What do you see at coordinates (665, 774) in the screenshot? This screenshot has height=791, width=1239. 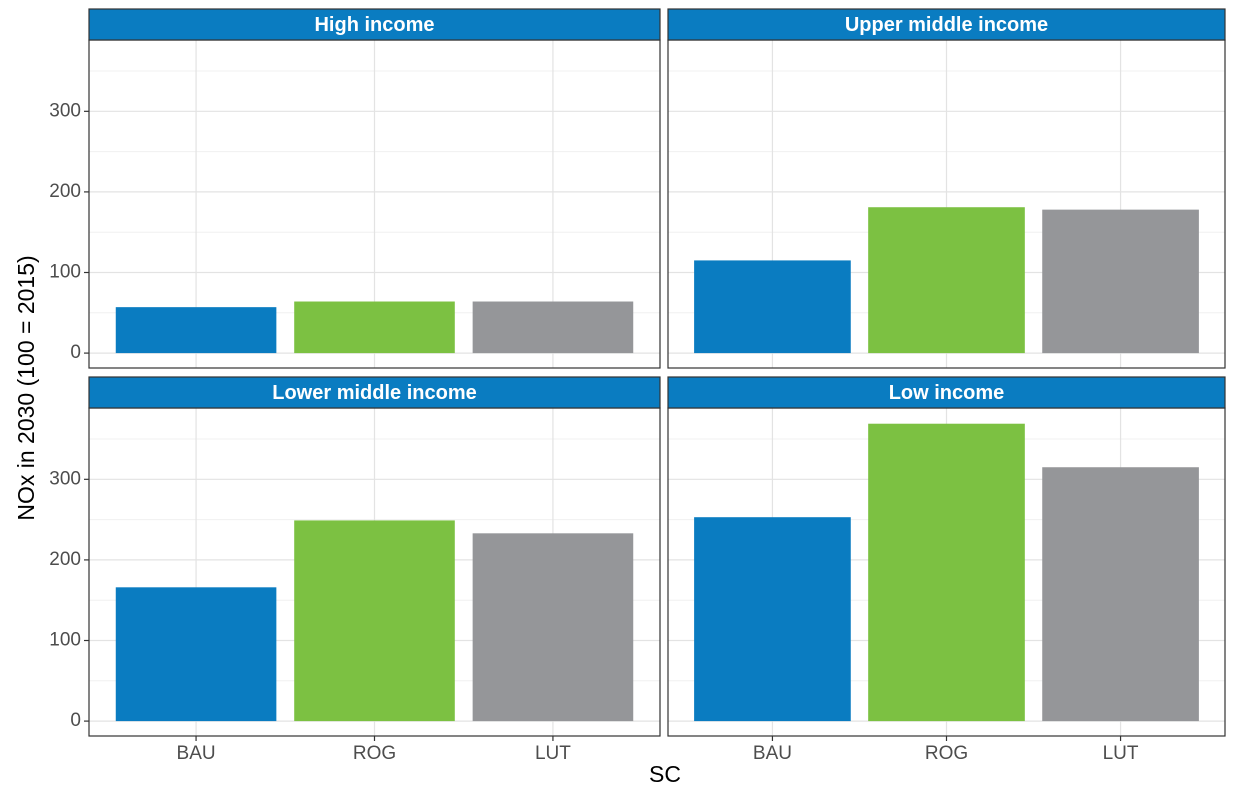 I see `x-axis-label: SC` at bounding box center [665, 774].